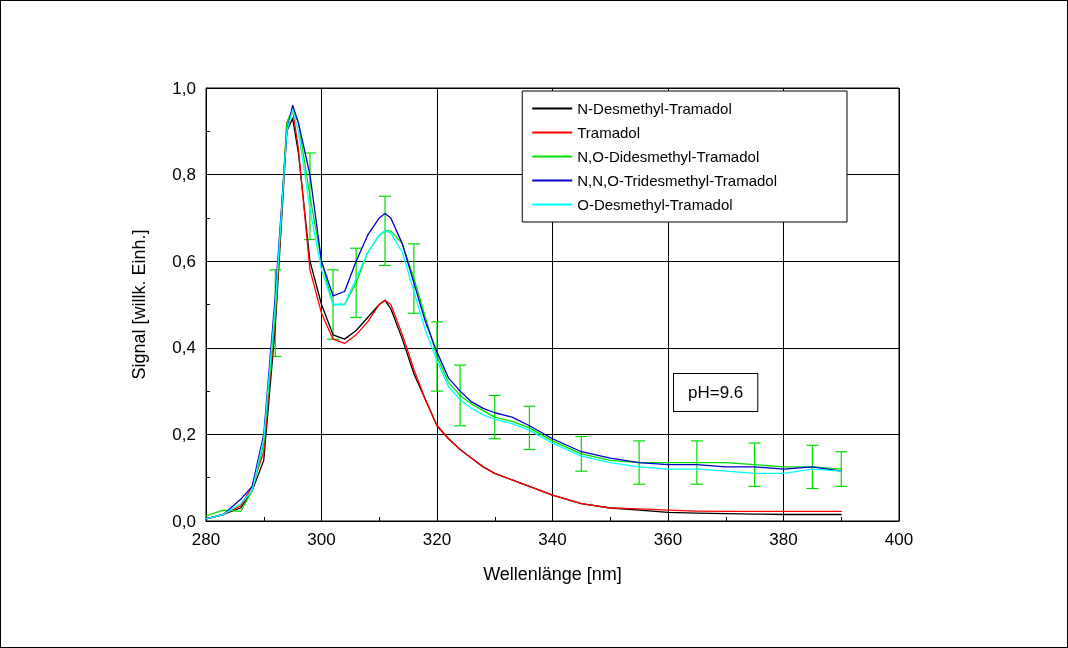  Describe the element at coordinates (184, 348) in the screenshot. I see `y-tick-label: 0,4` at that location.